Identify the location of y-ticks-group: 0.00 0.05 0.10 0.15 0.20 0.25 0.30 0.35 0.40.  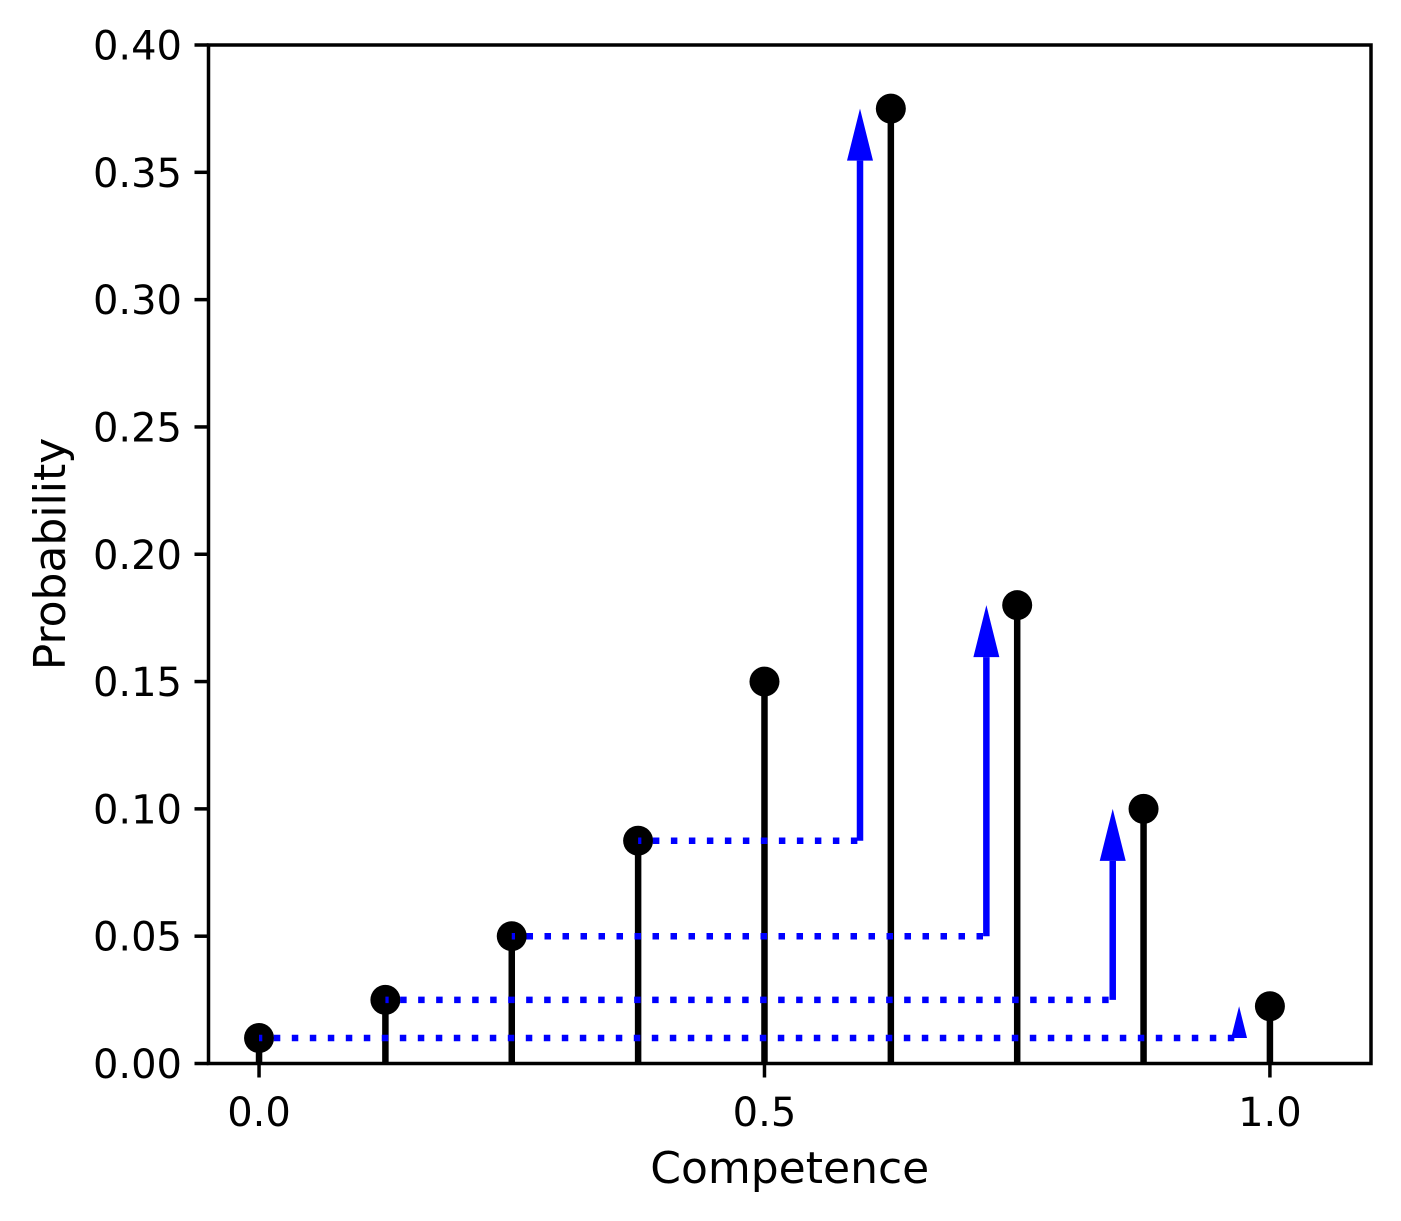
(151, 556).